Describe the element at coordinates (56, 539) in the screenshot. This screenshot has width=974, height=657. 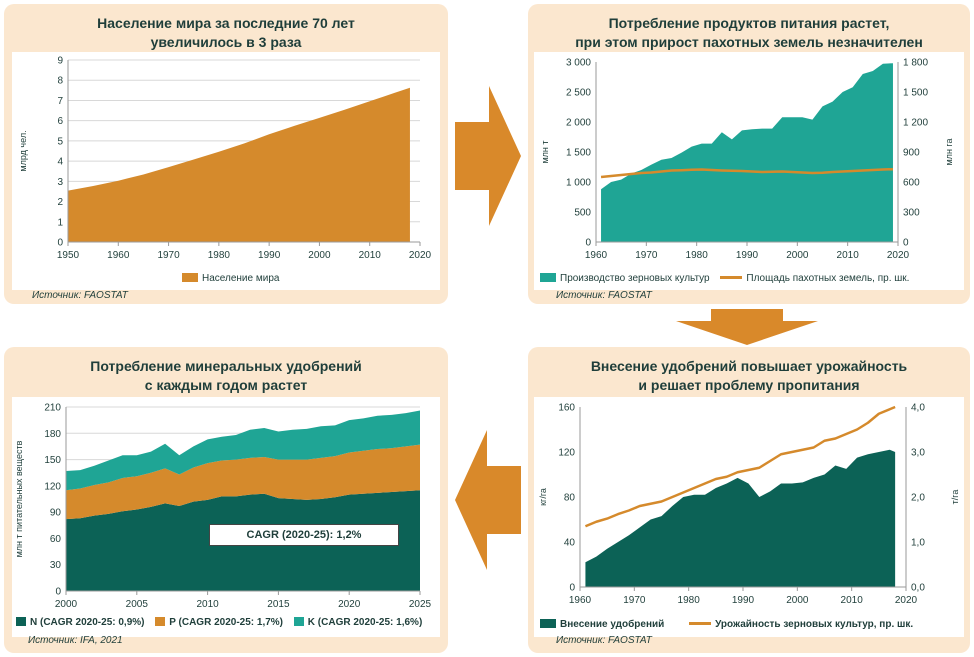
I see `y-tick-label: 60` at that location.